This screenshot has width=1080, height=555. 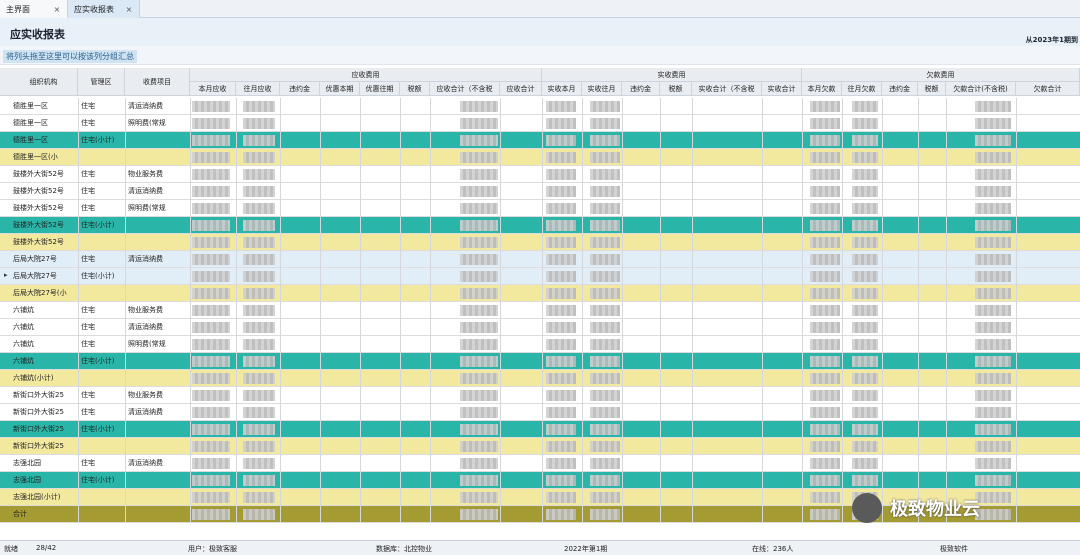 I want to click on table-row: 志强北园 住宅(小计), so click(x=540, y=480).